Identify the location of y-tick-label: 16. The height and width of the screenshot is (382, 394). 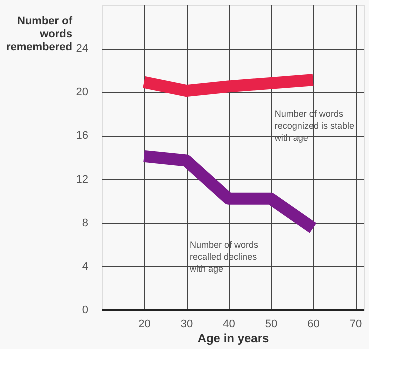
(82, 136).